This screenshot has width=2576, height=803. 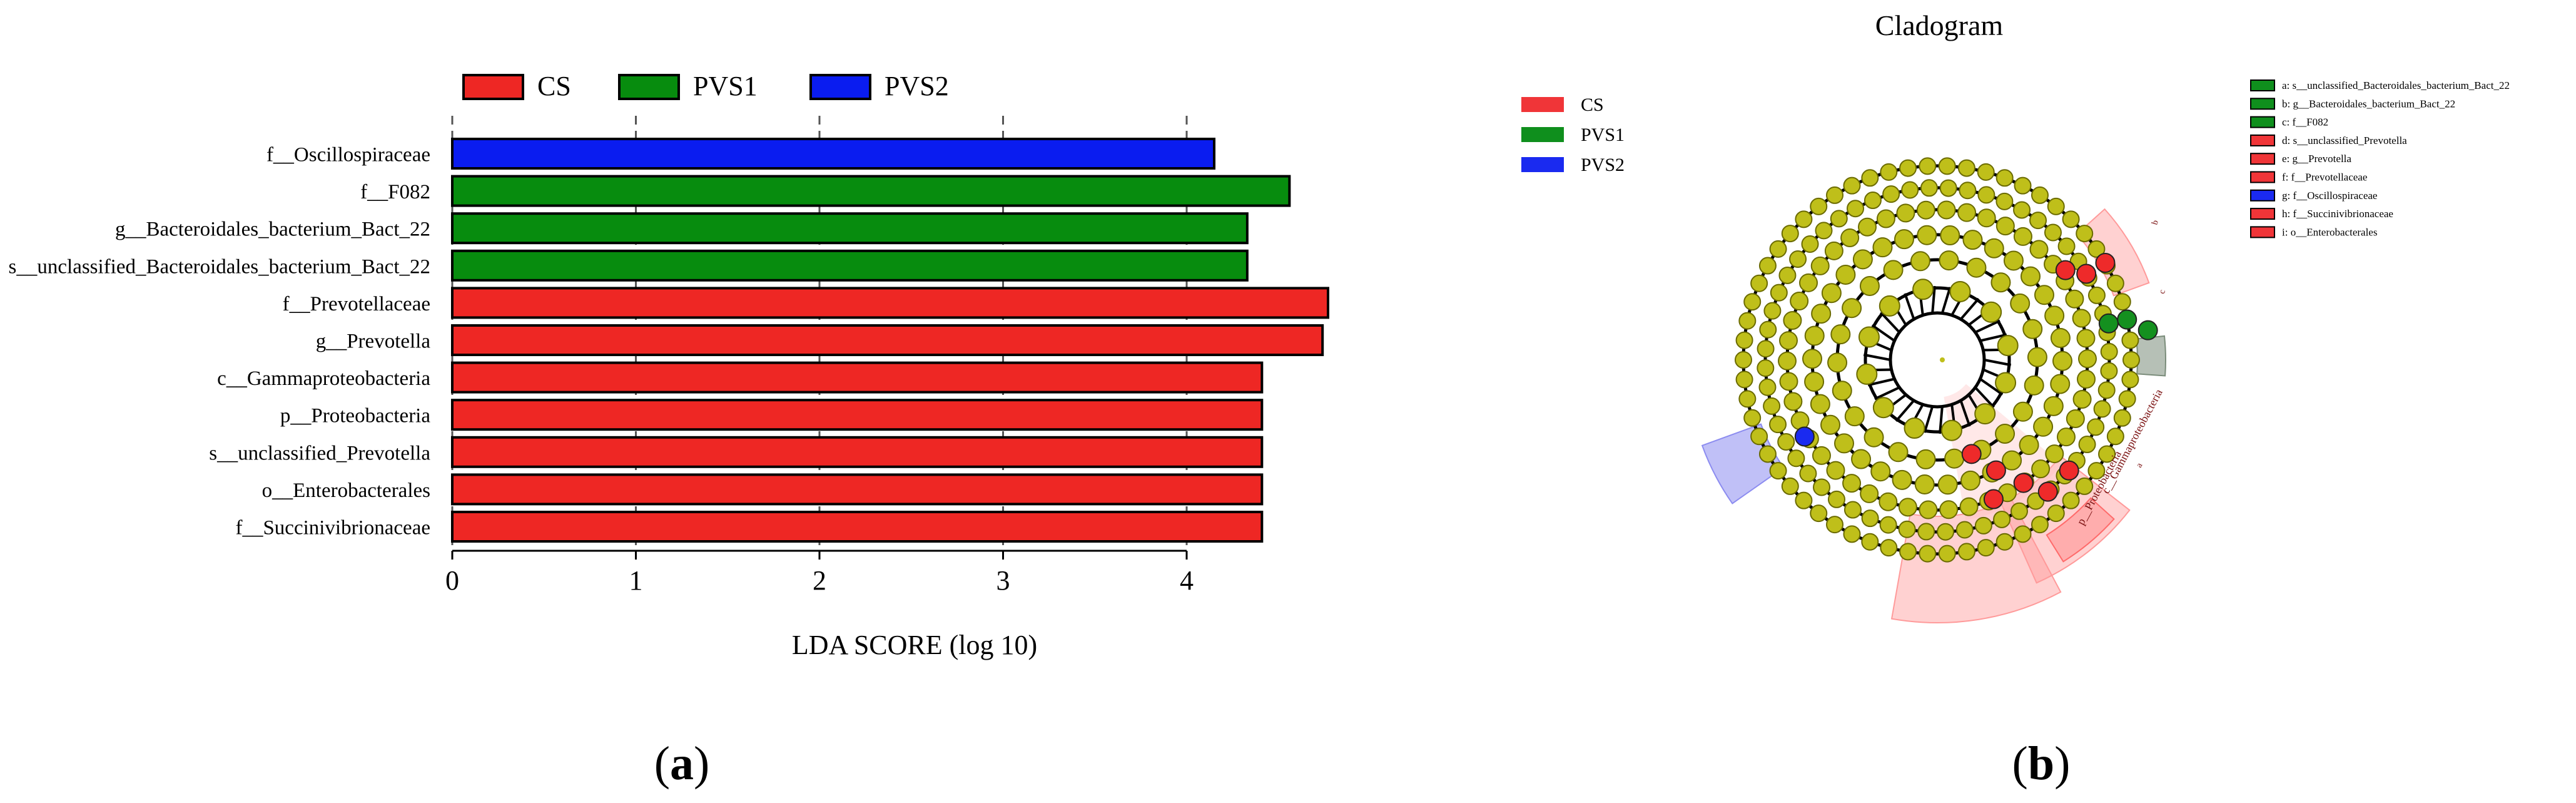 I want to click on category-label: f__Prevotellaceae, so click(x=356, y=304).